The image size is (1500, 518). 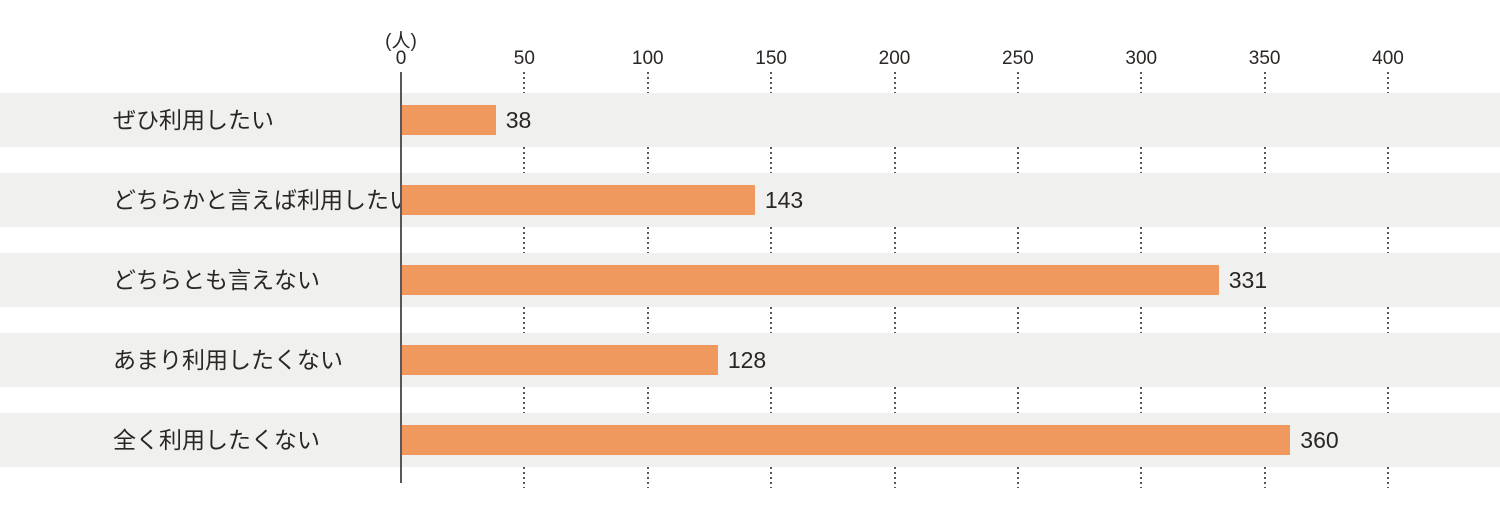 I want to click on y-axis-line, so click(x=401, y=277).